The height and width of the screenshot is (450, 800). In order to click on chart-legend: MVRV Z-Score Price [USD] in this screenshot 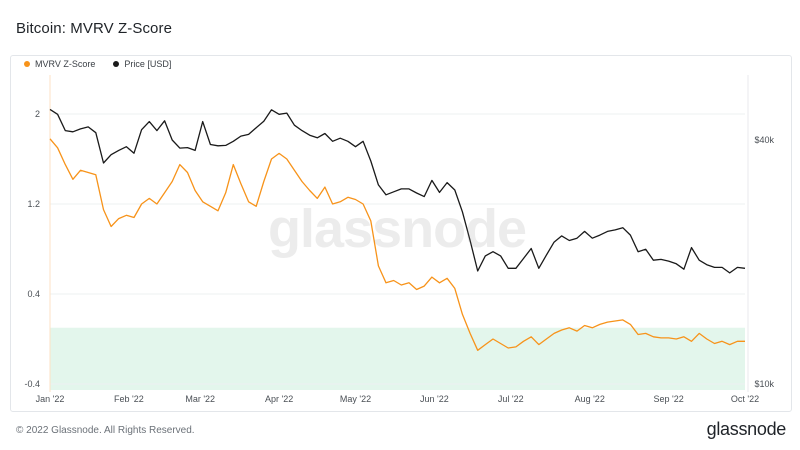, I will do `click(97, 64)`.